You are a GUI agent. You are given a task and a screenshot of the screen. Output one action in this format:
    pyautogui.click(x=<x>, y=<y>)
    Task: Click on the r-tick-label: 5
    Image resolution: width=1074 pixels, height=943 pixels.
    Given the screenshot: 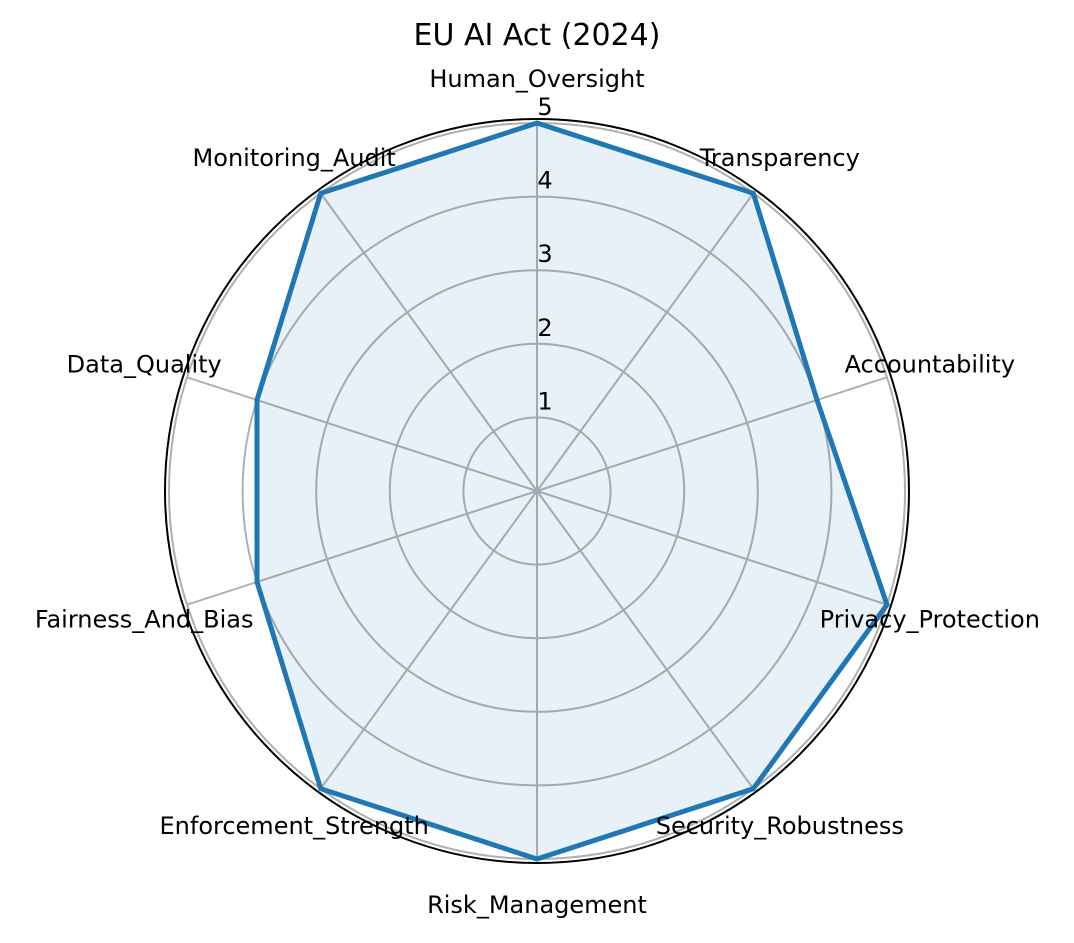 What is the action you would take?
    pyautogui.click(x=544, y=107)
    